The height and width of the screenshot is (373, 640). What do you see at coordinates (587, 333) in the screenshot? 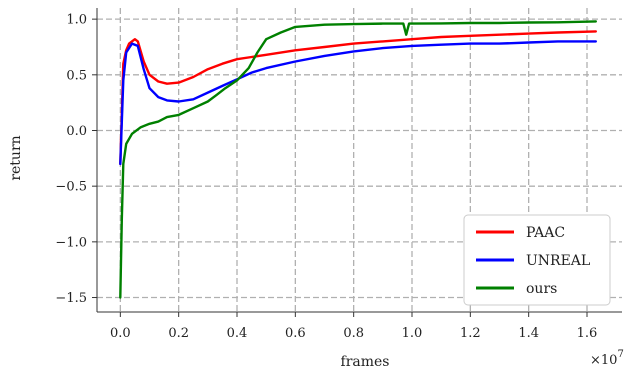
I see `x-tick-label: 1.6` at bounding box center [587, 333].